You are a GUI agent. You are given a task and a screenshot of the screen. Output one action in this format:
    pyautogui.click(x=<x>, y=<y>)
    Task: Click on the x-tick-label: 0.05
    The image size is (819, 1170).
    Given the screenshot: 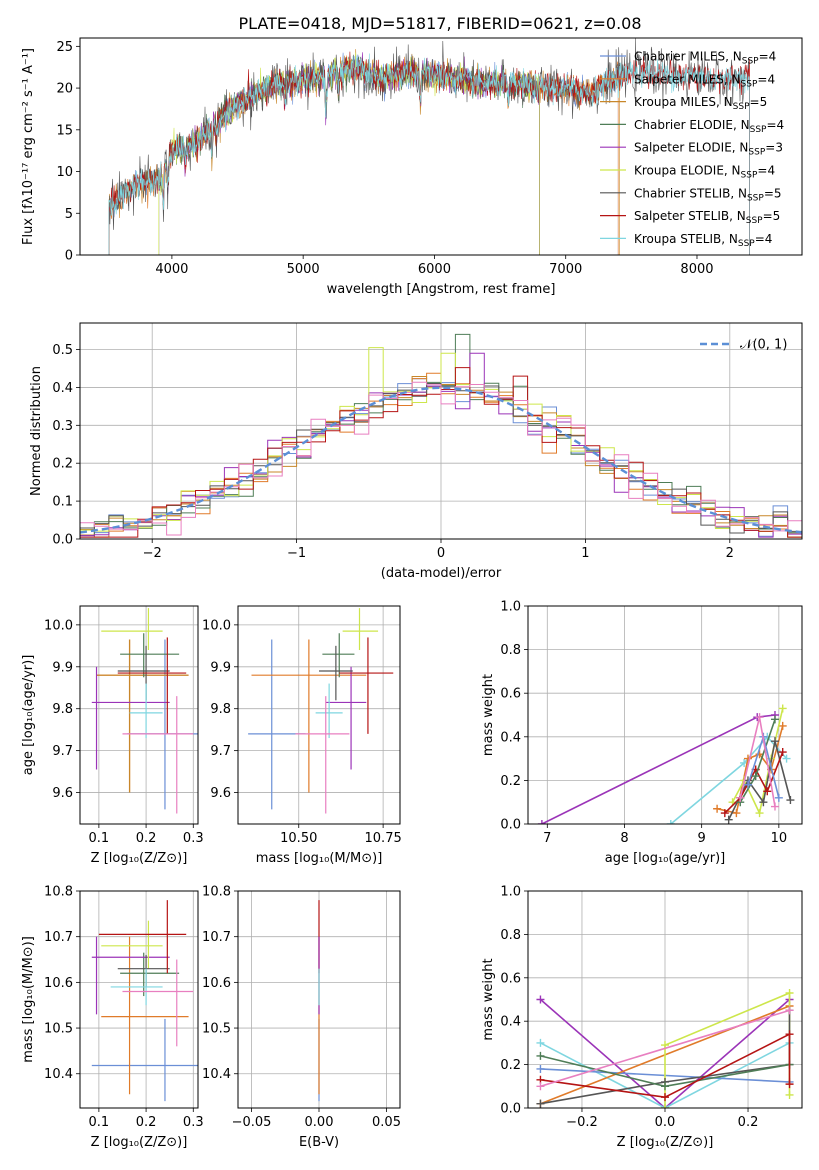 What is the action you would take?
    pyautogui.click(x=386, y=1122)
    